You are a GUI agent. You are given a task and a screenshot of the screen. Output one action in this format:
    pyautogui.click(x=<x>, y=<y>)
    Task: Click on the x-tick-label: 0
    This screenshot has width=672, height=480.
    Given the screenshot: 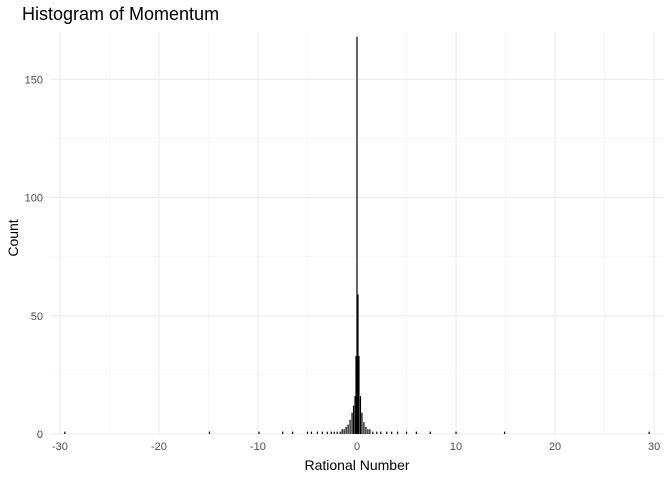 What is the action you would take?
    pyautogui.click(x=357, y=447)
    